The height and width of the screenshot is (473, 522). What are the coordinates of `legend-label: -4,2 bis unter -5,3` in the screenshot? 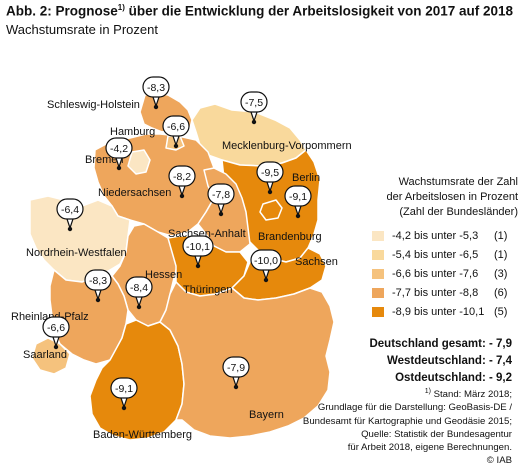 It's located at (435, 235).